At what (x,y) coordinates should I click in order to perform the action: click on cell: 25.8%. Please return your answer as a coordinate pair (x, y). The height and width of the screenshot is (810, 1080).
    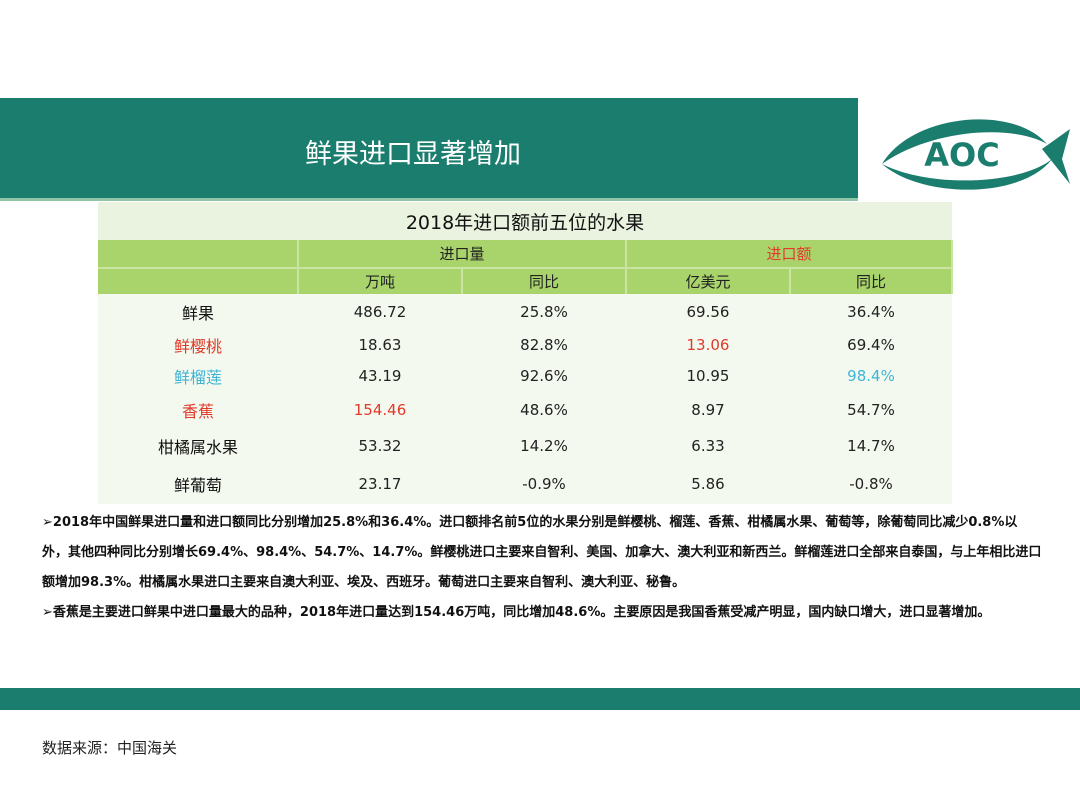
    Looking at the image, I should click on (544, 312).